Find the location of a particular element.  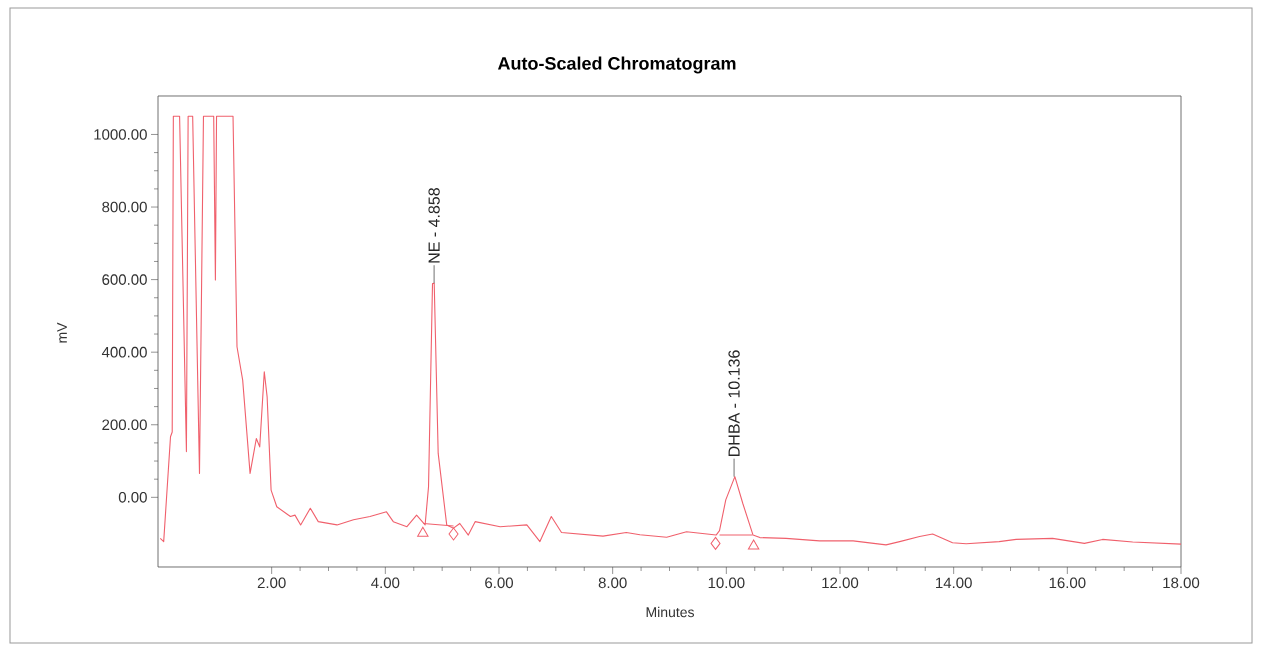

x-tick-label: 10.00 is located at coordinates (726, 583).